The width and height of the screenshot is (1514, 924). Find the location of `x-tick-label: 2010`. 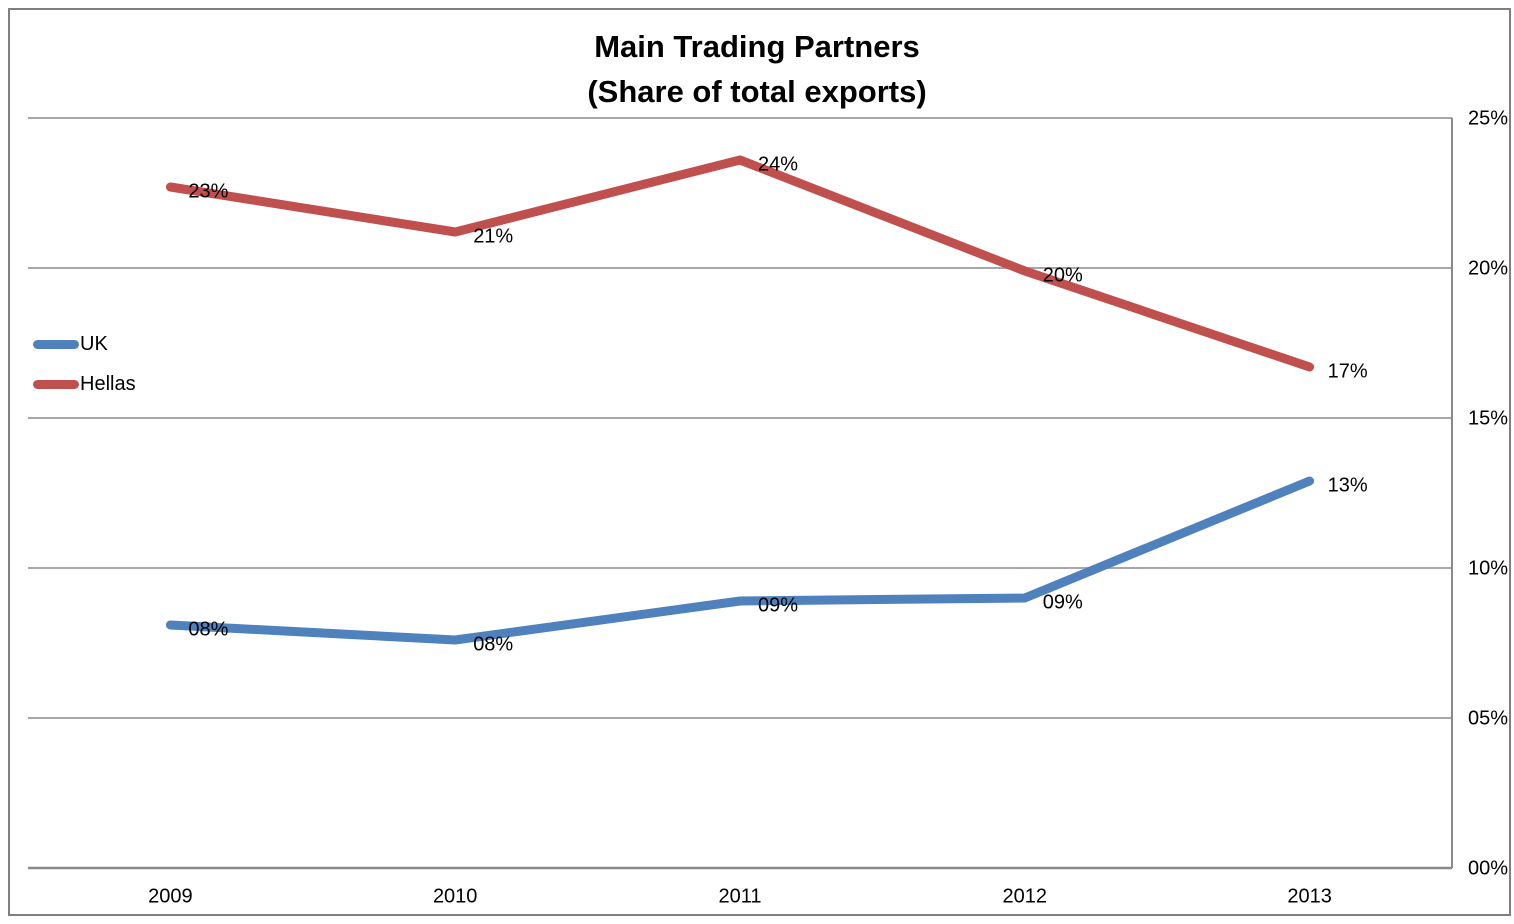

x-tick-label: 2010 is located at coordinates (455, 896).